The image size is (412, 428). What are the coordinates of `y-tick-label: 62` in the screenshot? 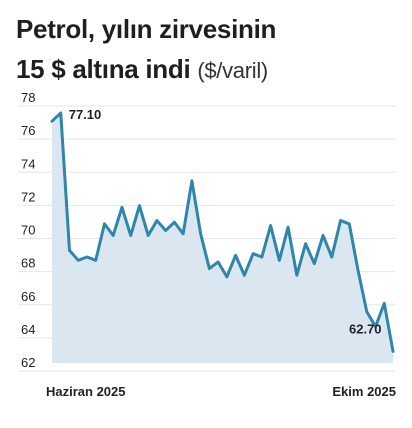 It's located at (28, 362).